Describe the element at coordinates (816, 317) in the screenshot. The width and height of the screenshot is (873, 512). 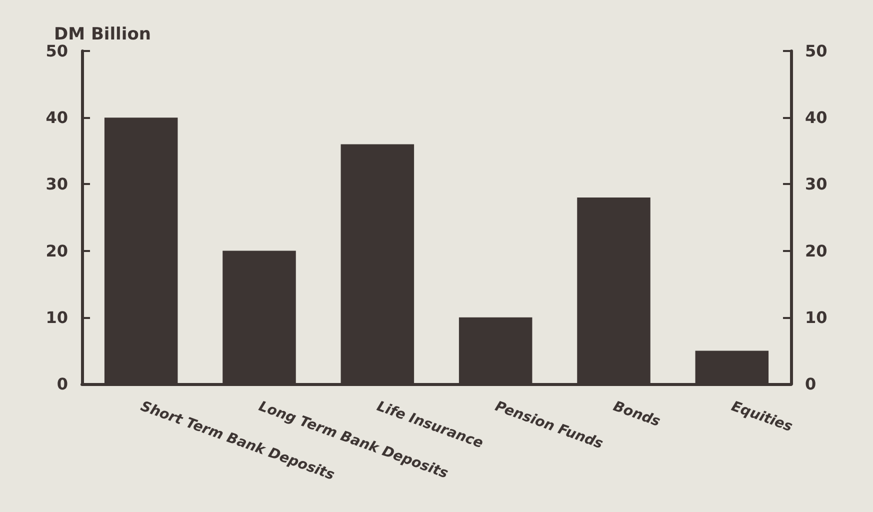
I see `y2-tick-label: 10` at that location.